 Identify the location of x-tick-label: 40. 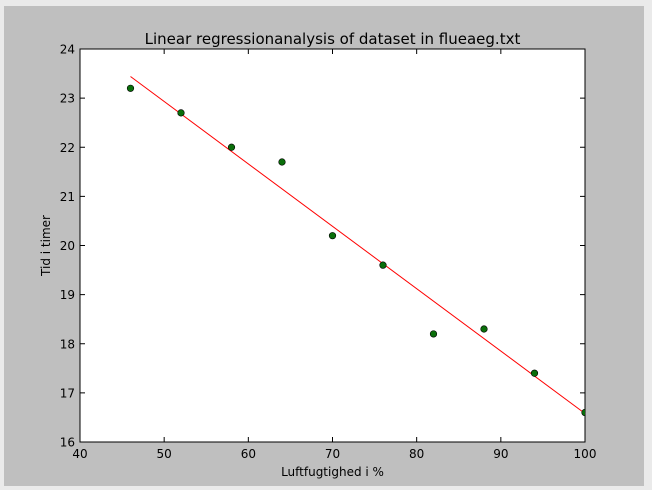
(79, 454).